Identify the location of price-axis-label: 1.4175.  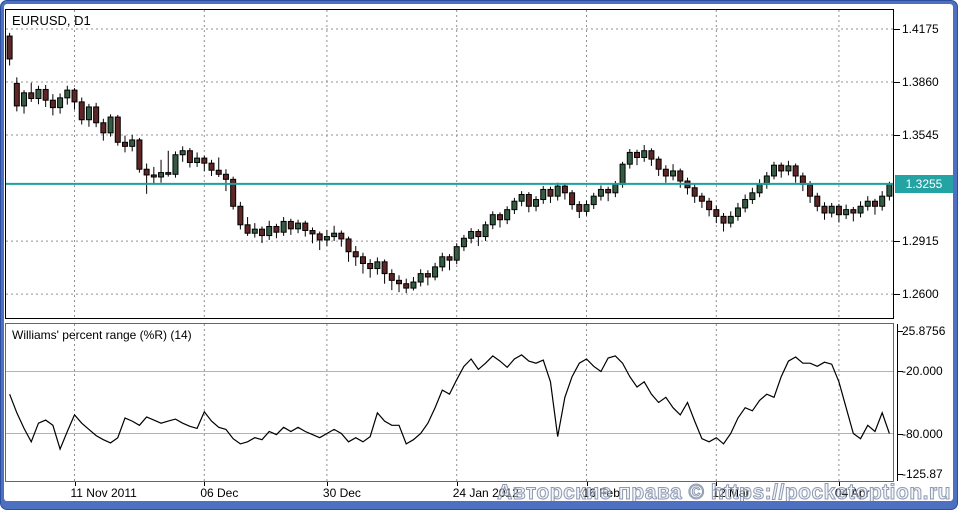
(920, 29).